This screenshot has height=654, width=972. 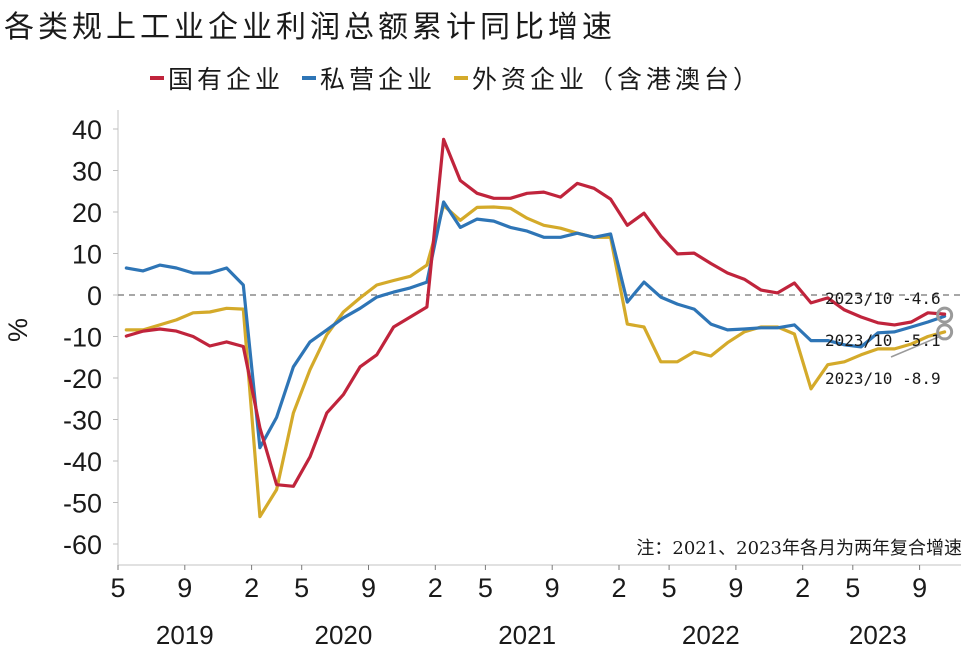 What do you see at coordinates (883, 340) in the screenshot?
I see `annotation-label: 2023/10 -5.1` at bounding box center [883, 340].